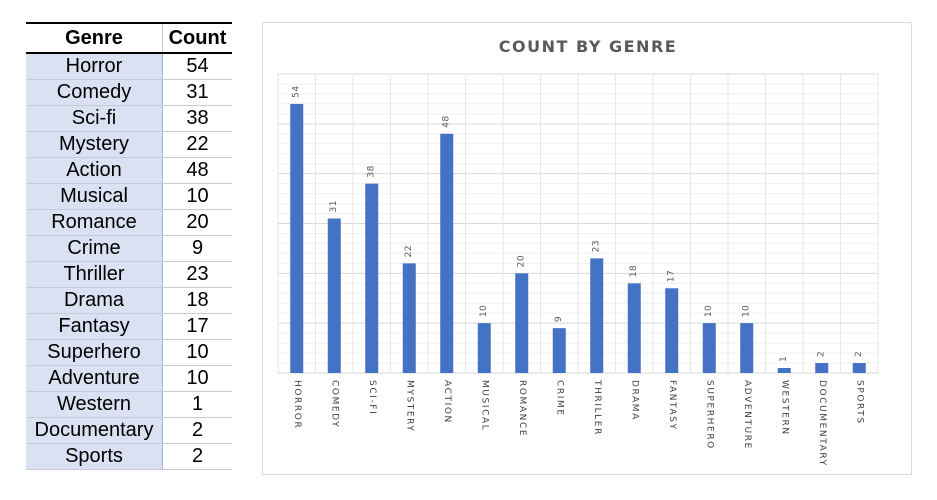 This screenshot has height=500, width=937. I want to click on bar-romance, so click(522, 323).